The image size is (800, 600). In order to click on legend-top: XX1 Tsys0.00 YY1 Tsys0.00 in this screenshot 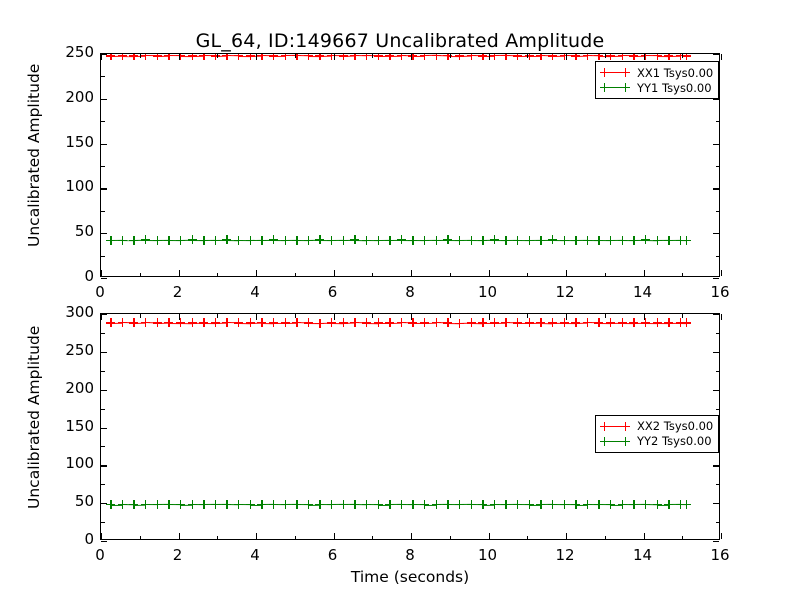, I will do `click(657, 80)`.